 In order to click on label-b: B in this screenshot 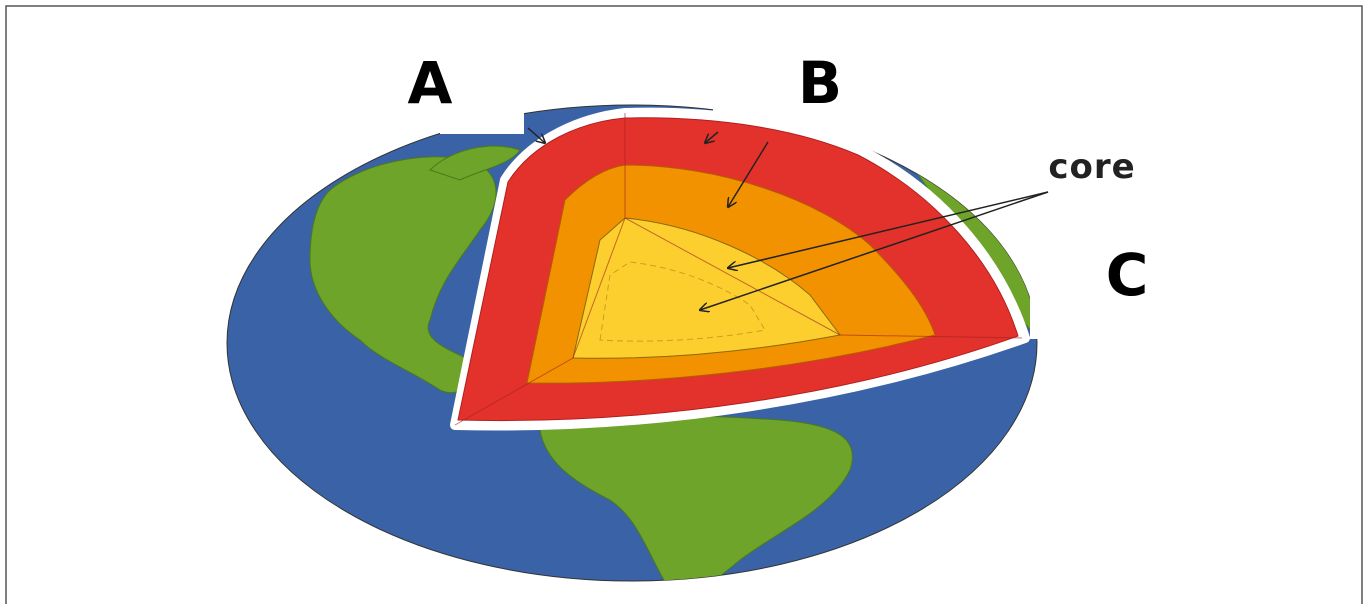, I will do `click(820, 83)`.